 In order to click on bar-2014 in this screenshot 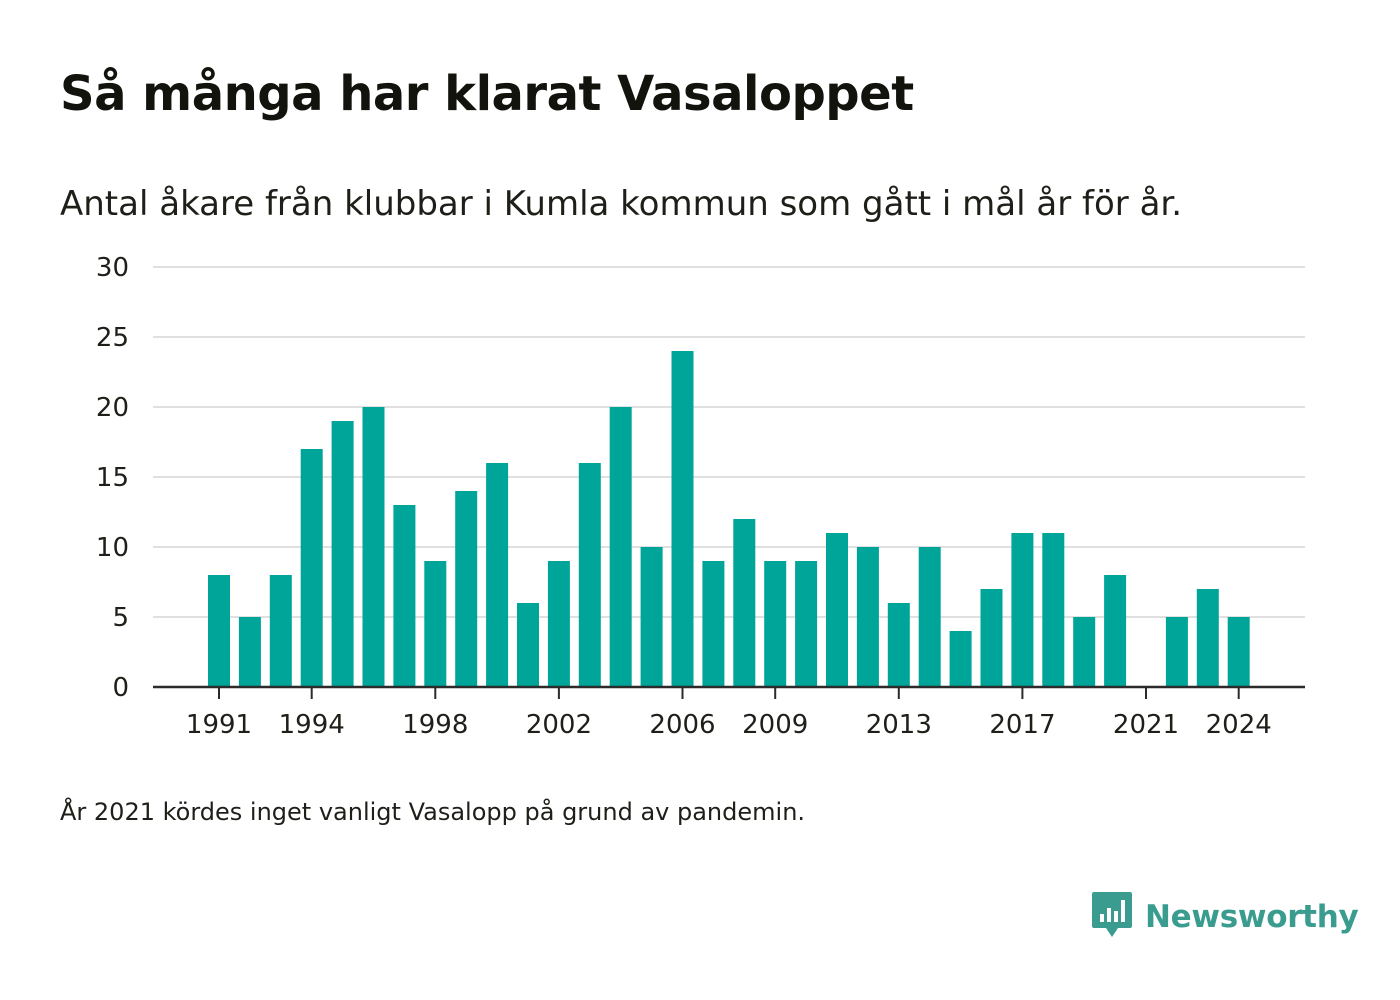, I will do `click(929, 617)`.